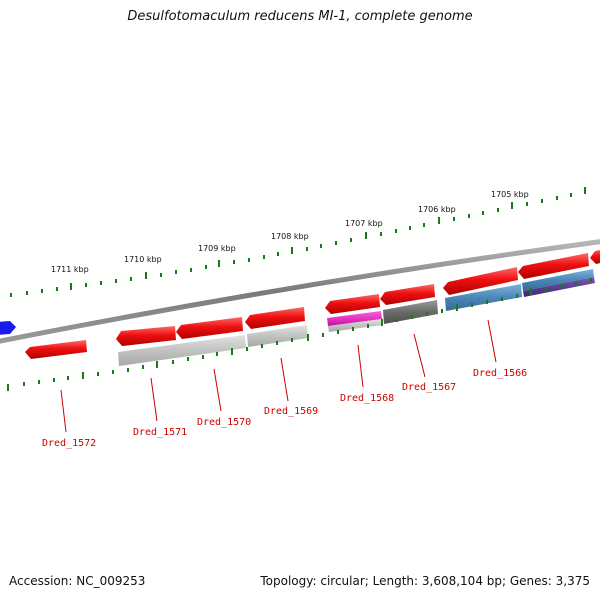  Describe the element at coordinates (290, 236) in the screenshot. I see `scale-label: 1708 kbp` at that location.